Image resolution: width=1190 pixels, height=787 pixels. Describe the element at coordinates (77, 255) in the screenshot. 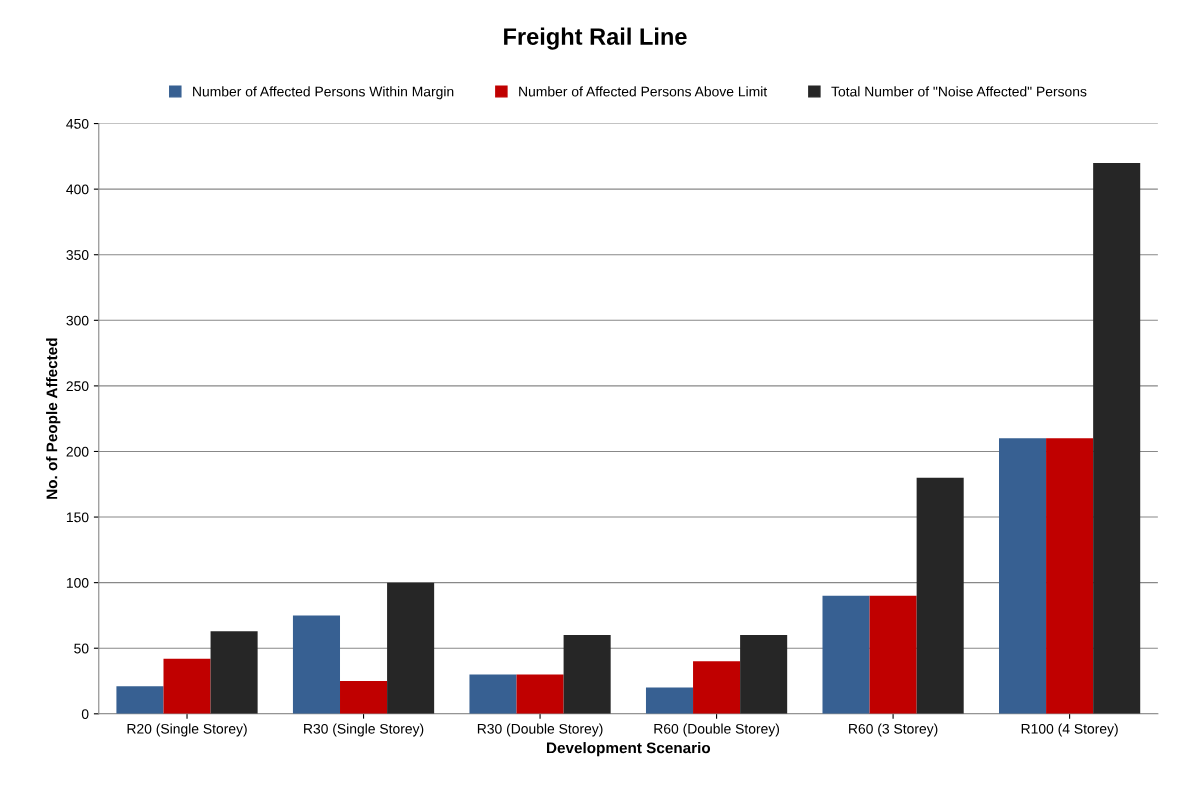

I see `y-tick-label: 350` at that location.